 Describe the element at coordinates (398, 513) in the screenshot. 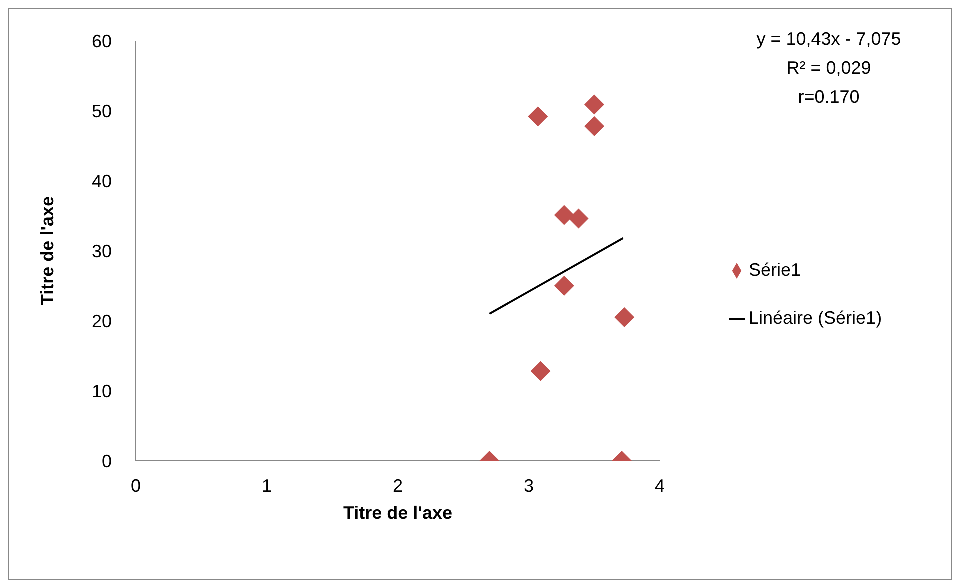

I see `x-axis-title: Titre de l'axe` at that location.